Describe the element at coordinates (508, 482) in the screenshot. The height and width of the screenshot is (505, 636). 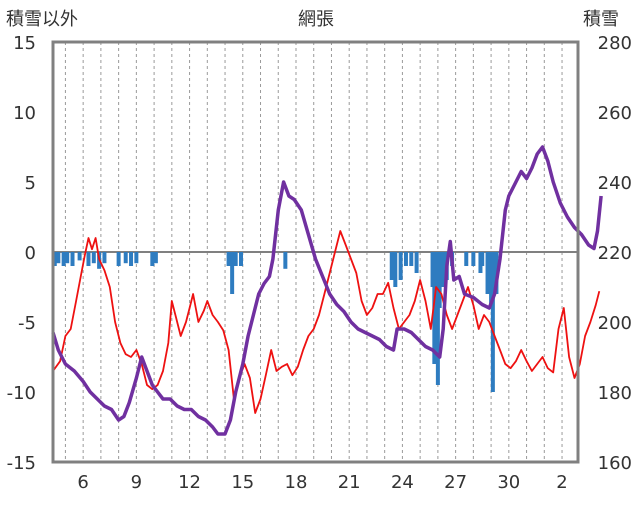
I see `x-tick-label: 30` at that location.